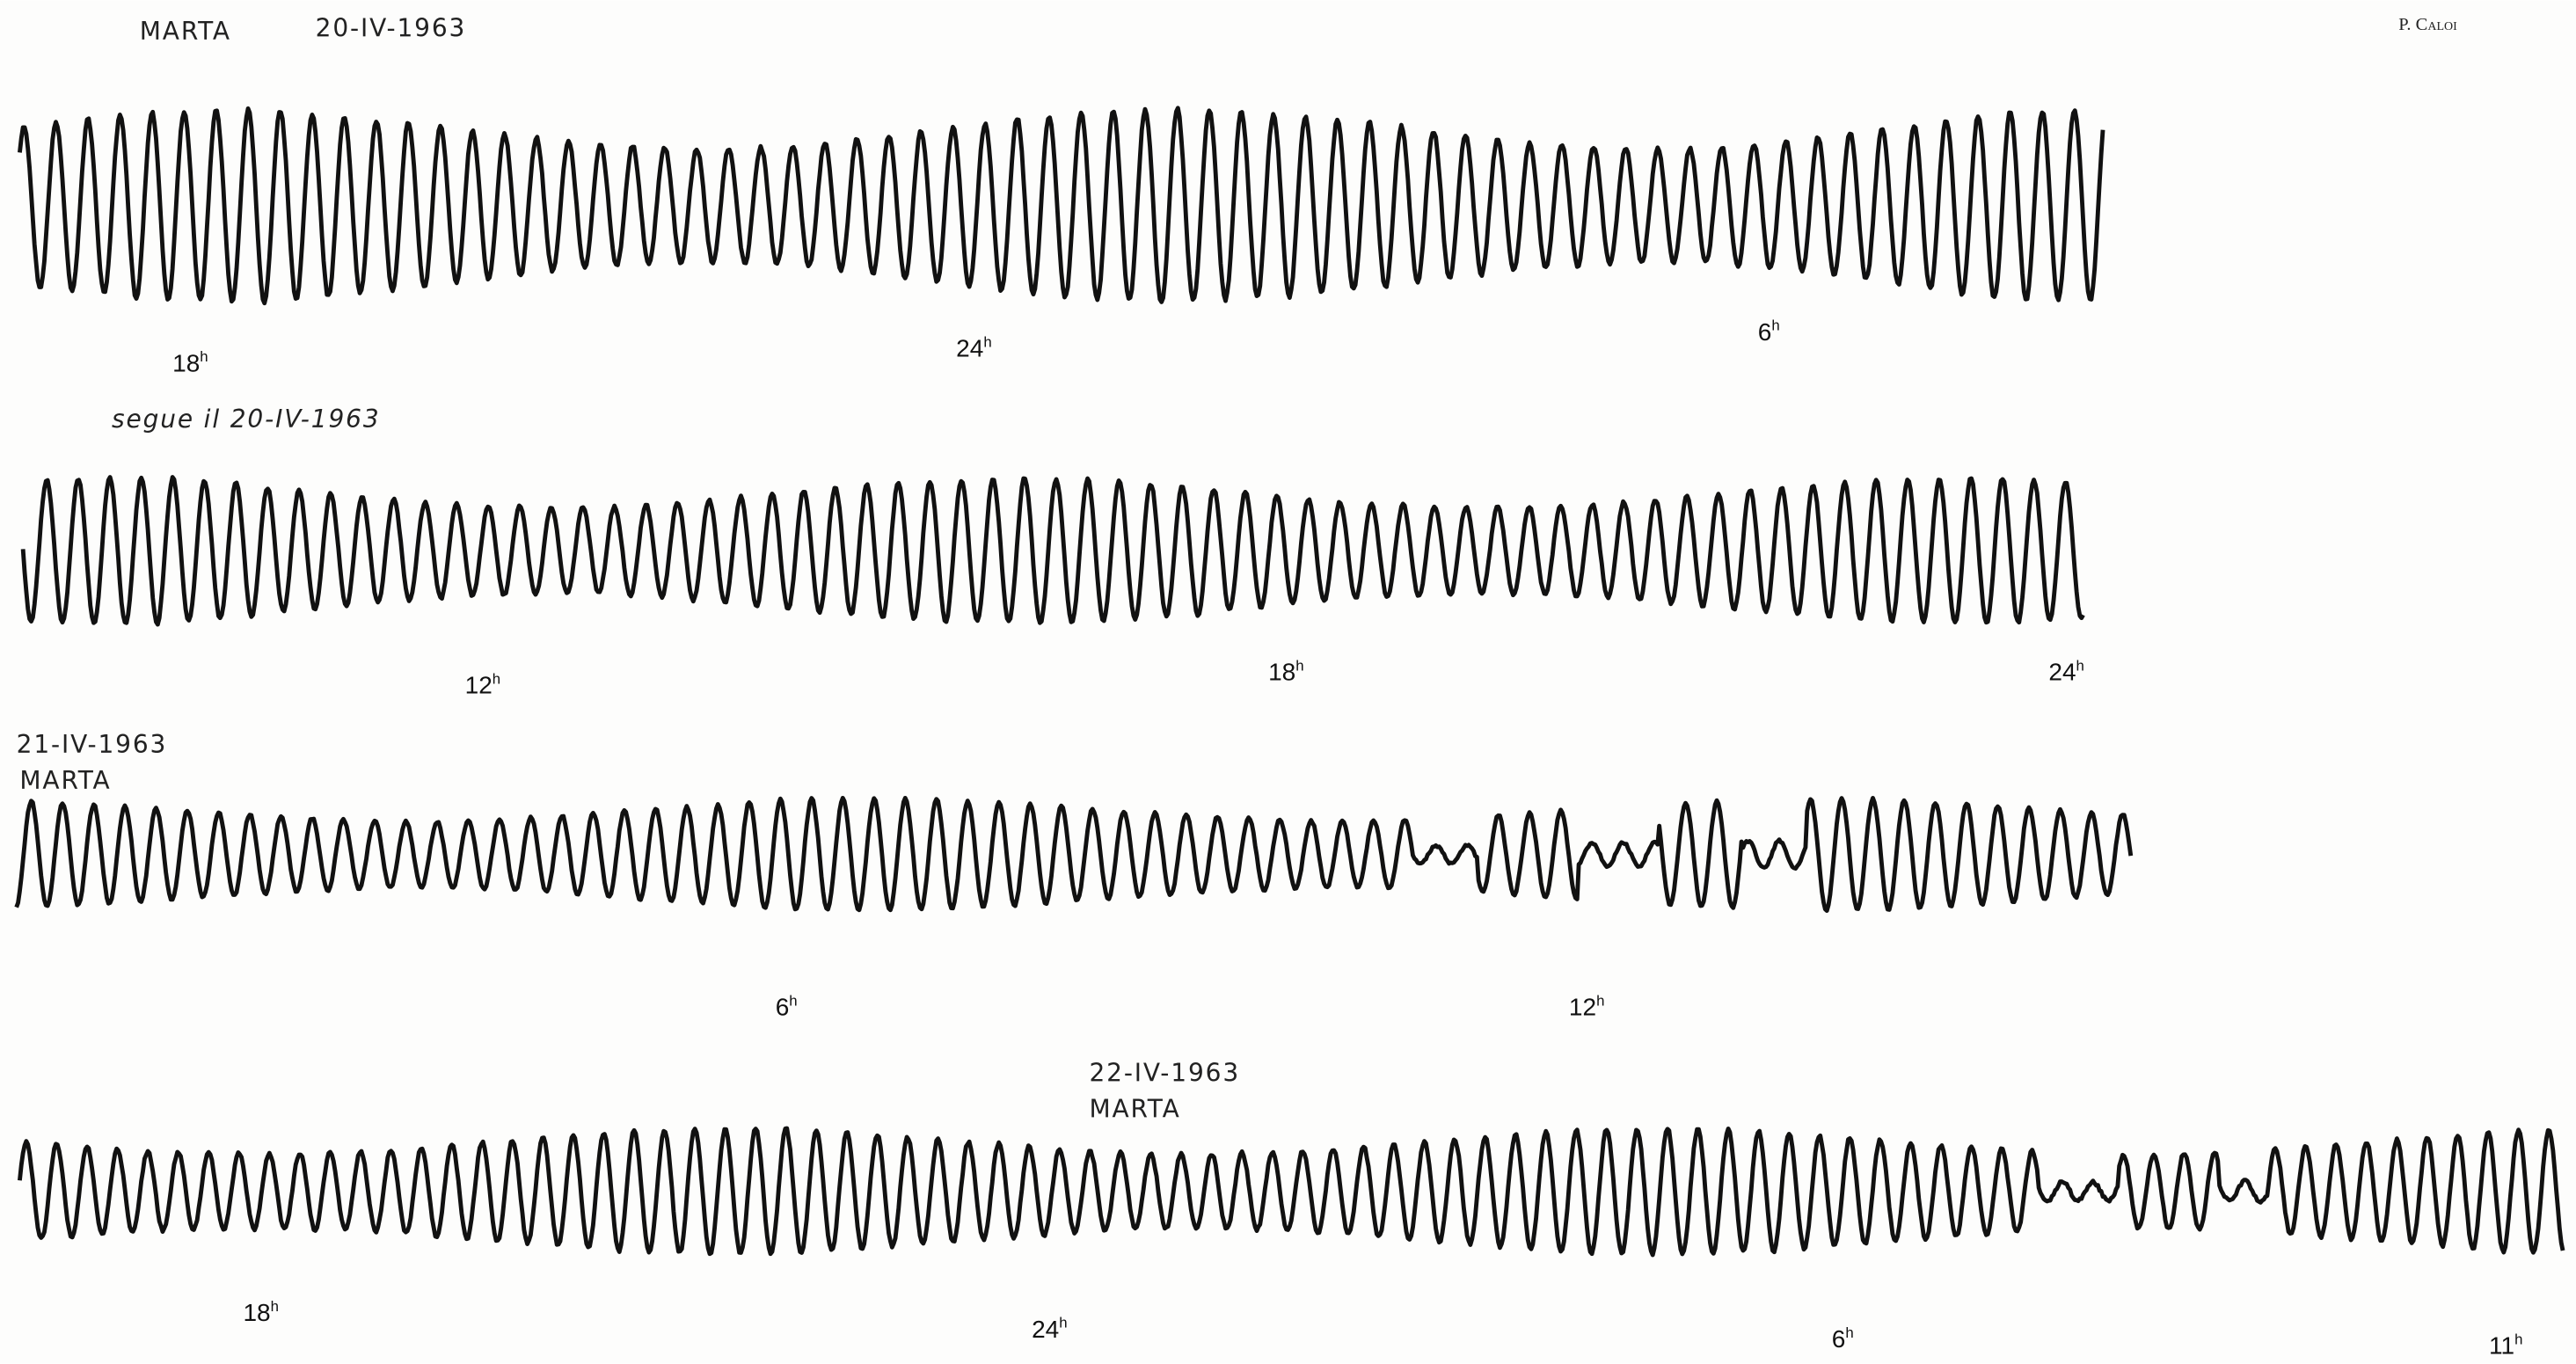  I want to click on hour: 11, so click(2501, 1346).